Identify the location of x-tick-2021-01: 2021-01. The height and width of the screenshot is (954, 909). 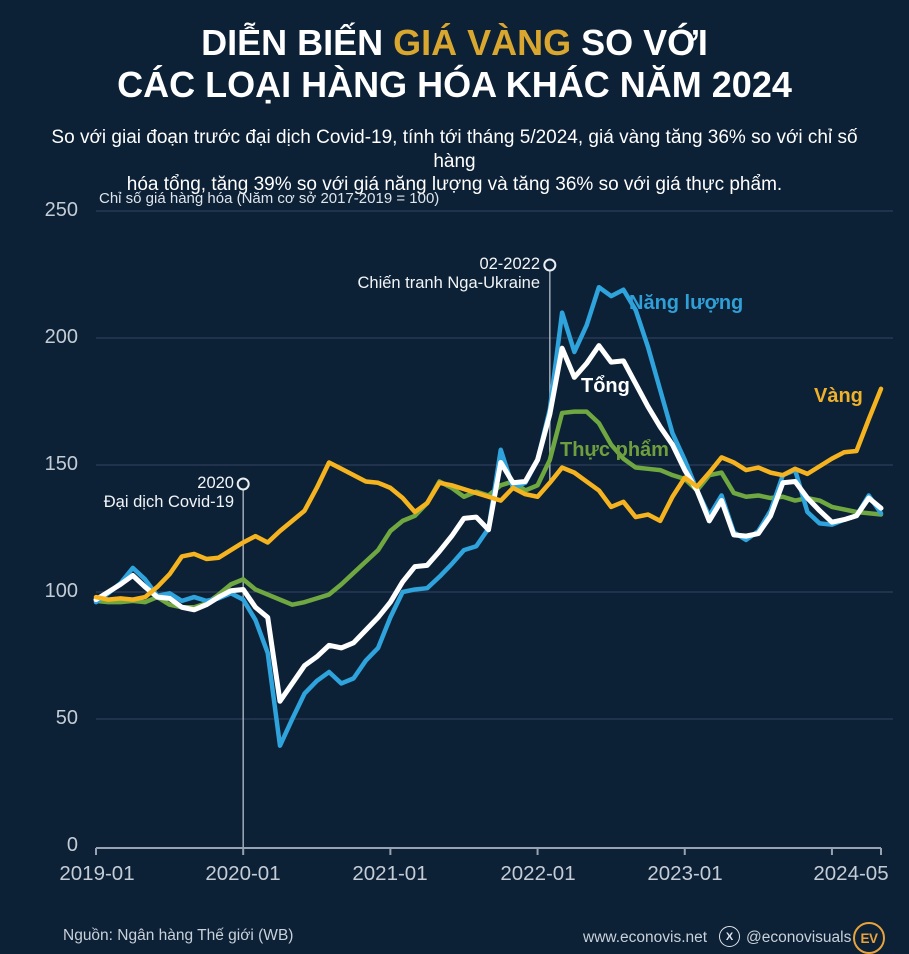
(390, 873).